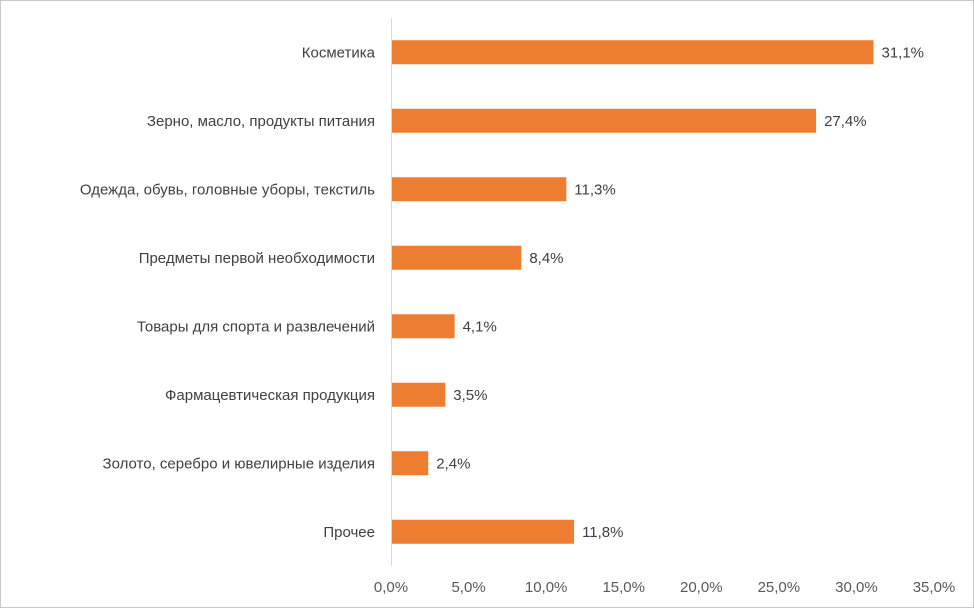 The height and width of the screenshot is (608, 974). Describe the element at coordinates (453, 463) in the screenshot. I see `data-label: 2,4%` at that location.